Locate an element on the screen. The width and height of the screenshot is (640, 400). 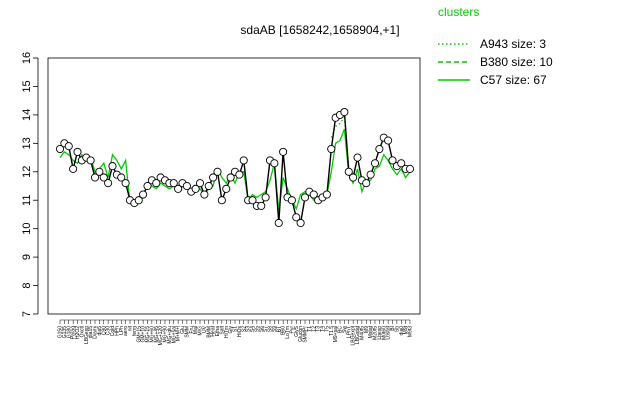
x-tick-label: dia15 is located at coordinates (91, 332).